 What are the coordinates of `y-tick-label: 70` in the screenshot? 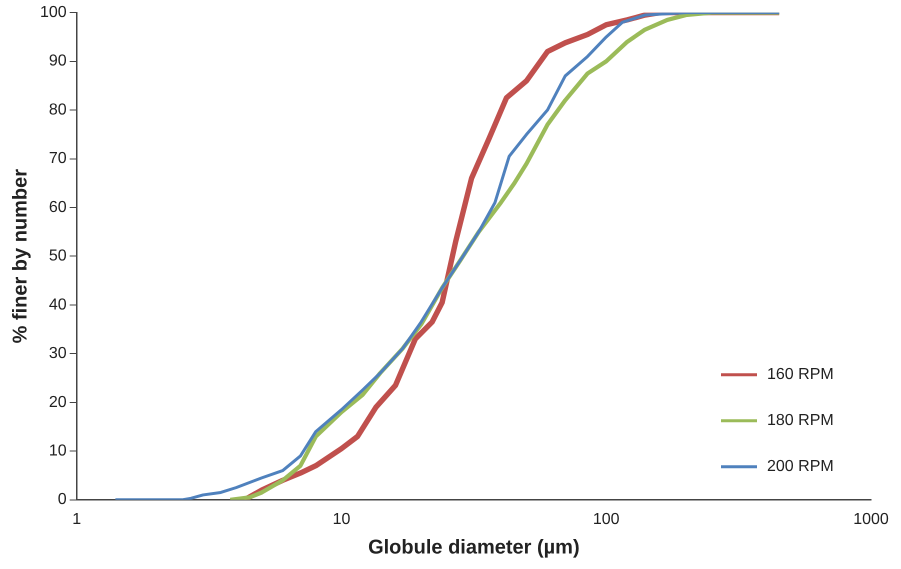 It's located at (57, 159).